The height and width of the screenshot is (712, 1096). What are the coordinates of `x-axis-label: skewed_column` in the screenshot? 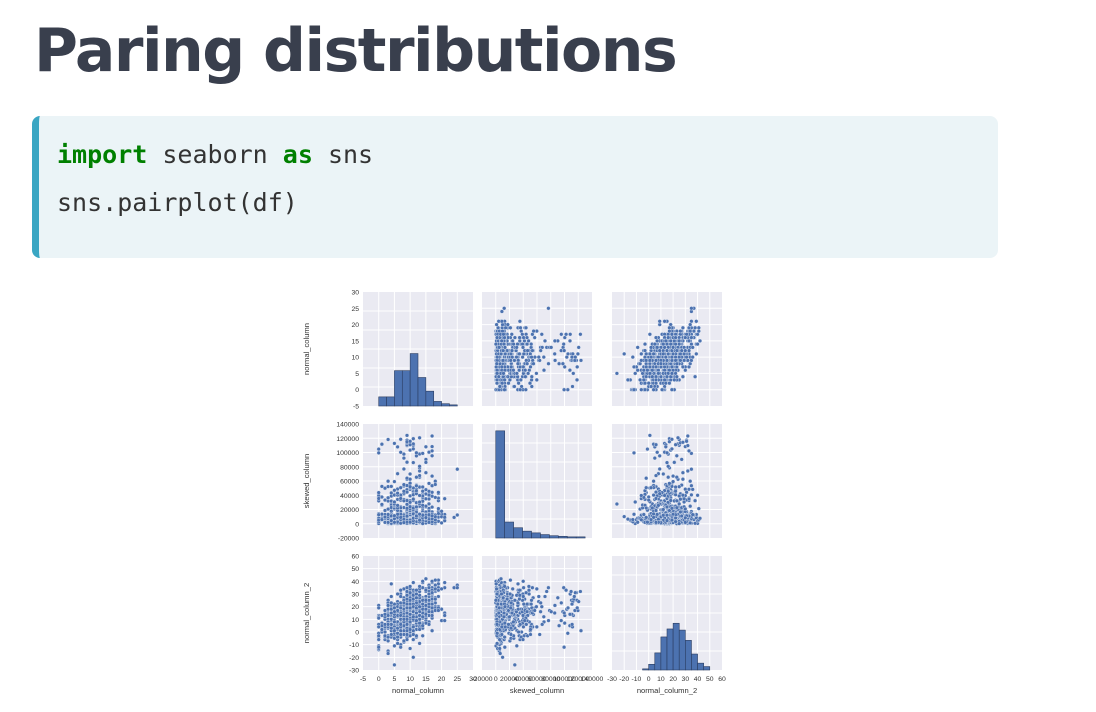 It's located at (537, 690).